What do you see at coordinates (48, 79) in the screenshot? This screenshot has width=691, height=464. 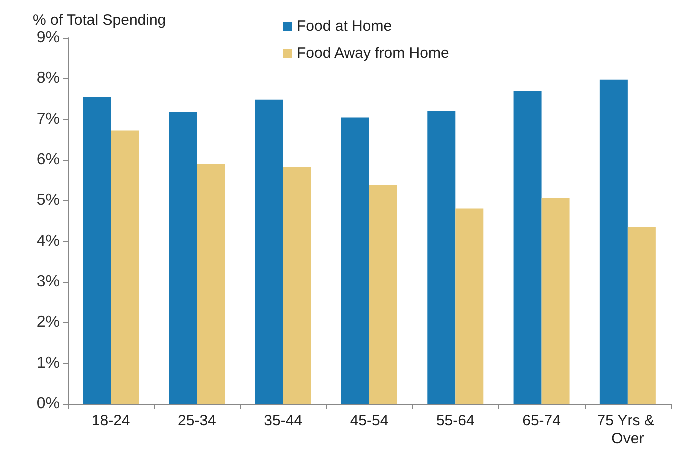 I see `y-tick-label: 8%` at bounding box center [48, 79].